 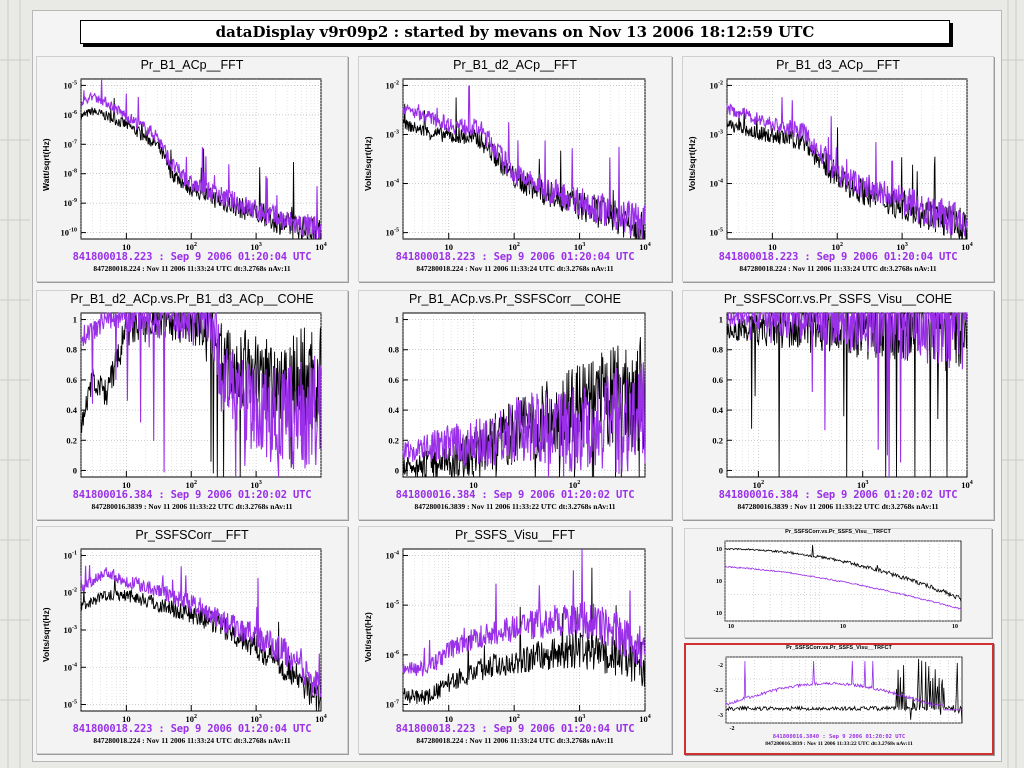 I want to click on plot-title: Pr_B1_ACp__FFT, so click(x=192, y=65).